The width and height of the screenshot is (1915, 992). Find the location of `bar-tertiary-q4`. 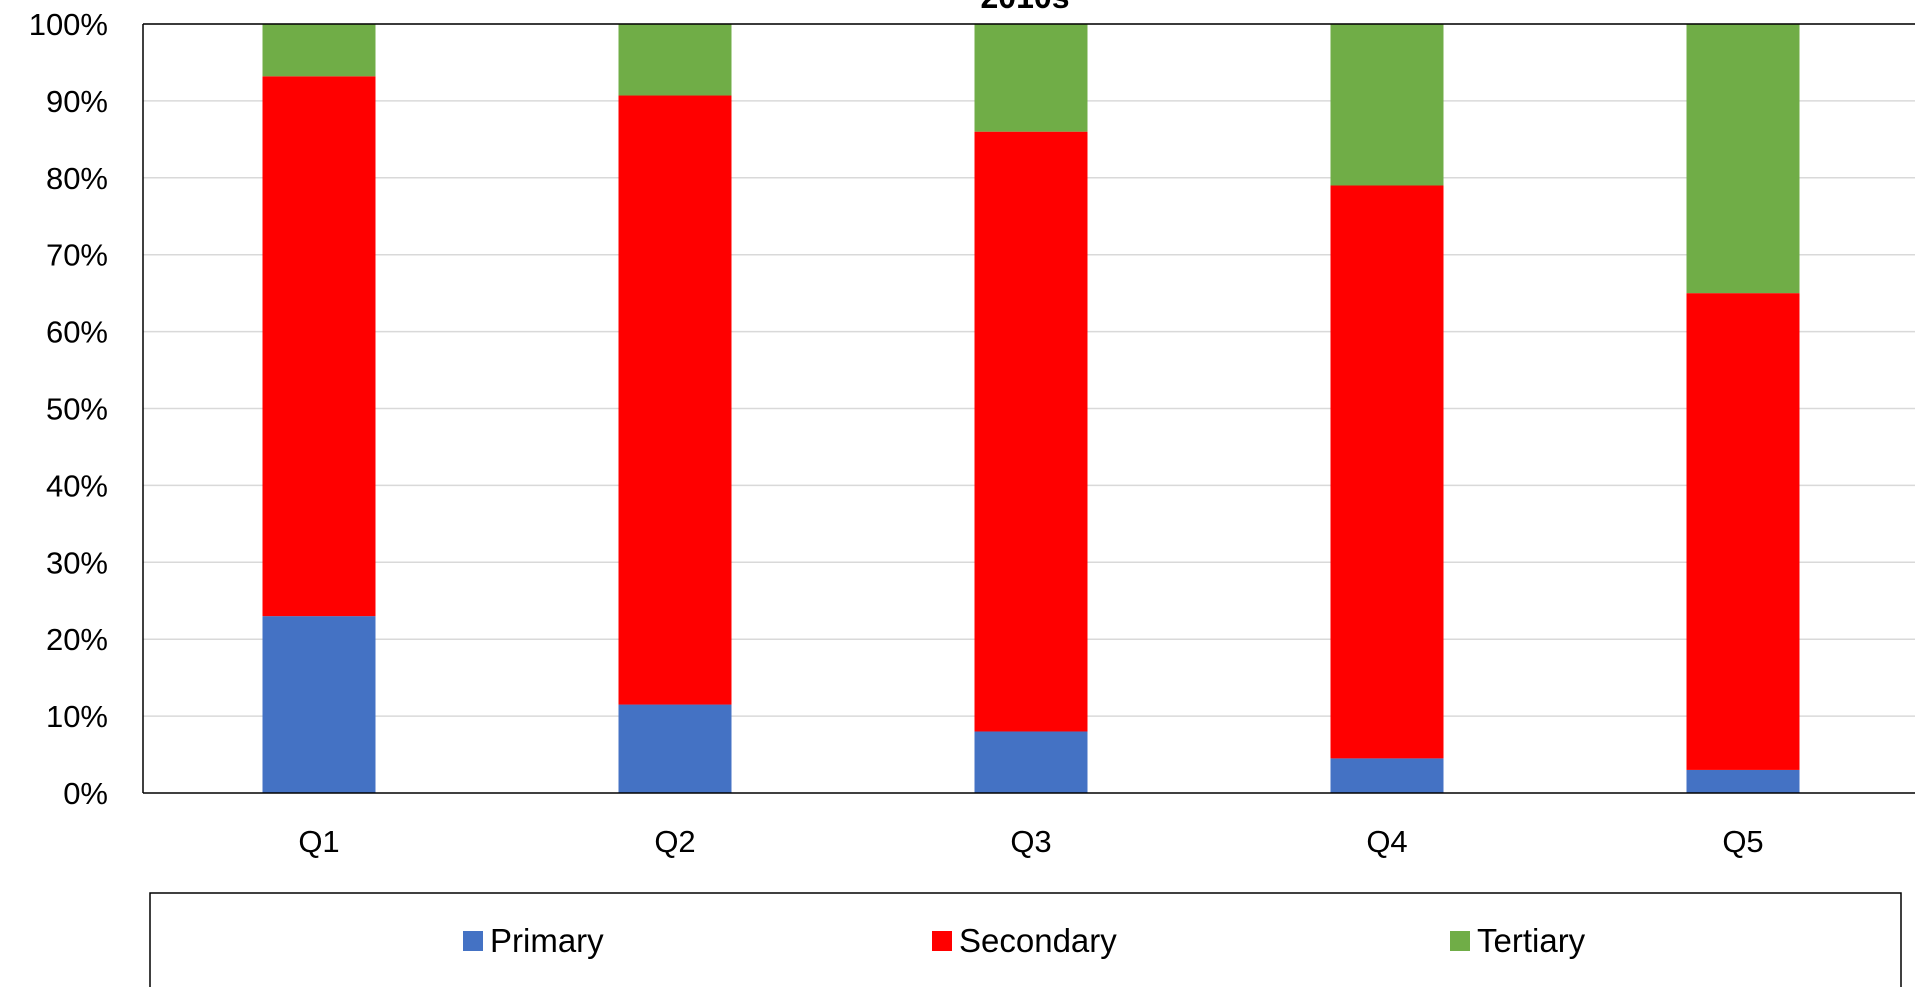

bar-tertiary-q4 is located at coordinates (1387, 105).